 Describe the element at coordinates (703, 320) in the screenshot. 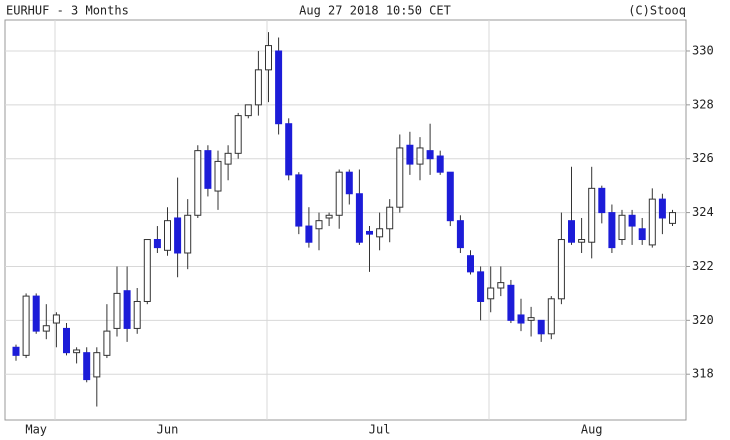

I see `y-tick-label: 320` at that location.